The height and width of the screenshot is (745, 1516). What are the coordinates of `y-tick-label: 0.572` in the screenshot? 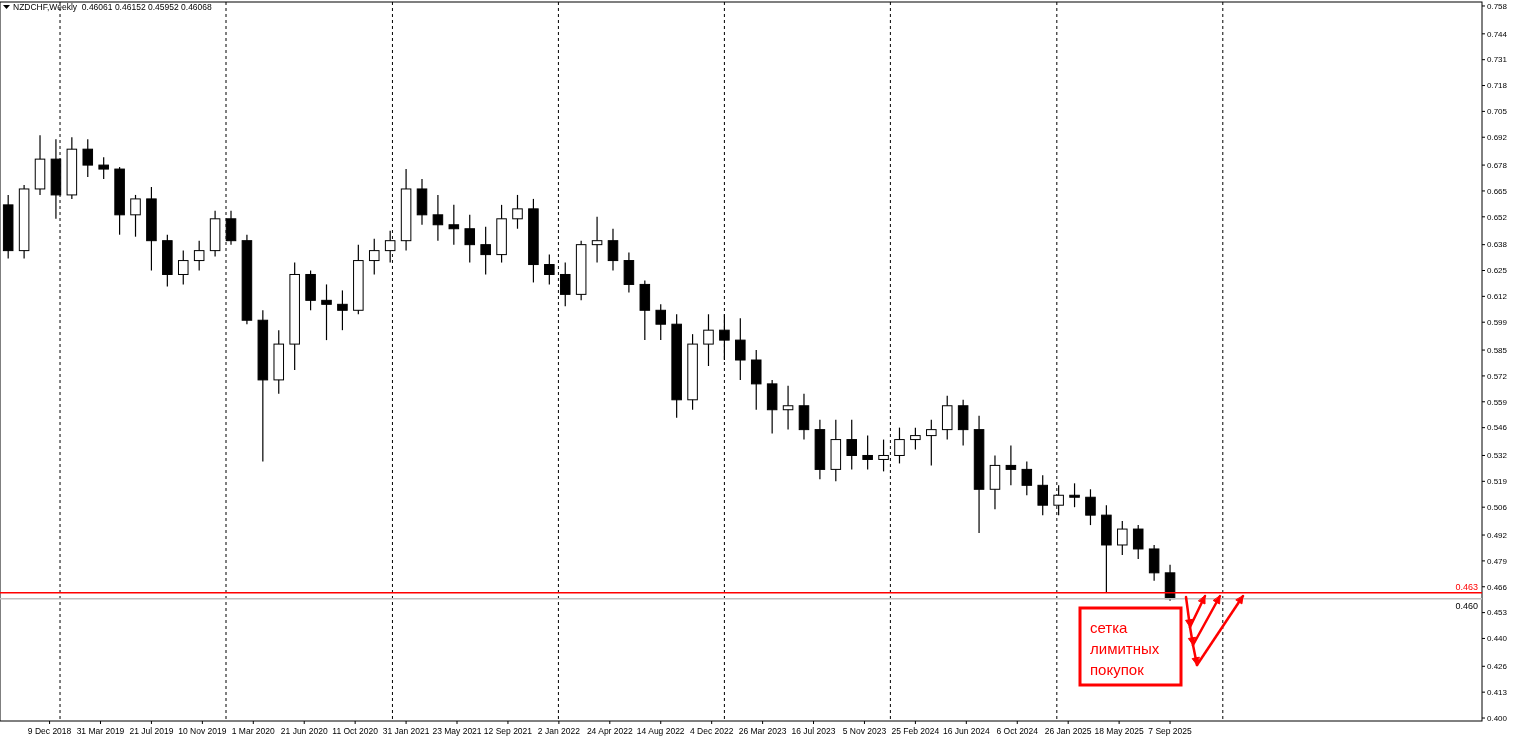 It's located at (1497, 376).